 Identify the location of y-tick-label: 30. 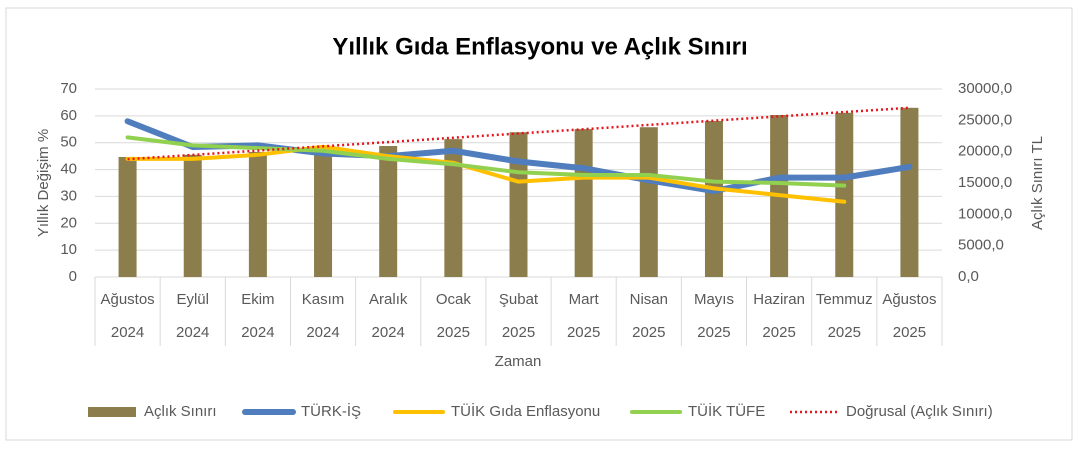
(68, 195).